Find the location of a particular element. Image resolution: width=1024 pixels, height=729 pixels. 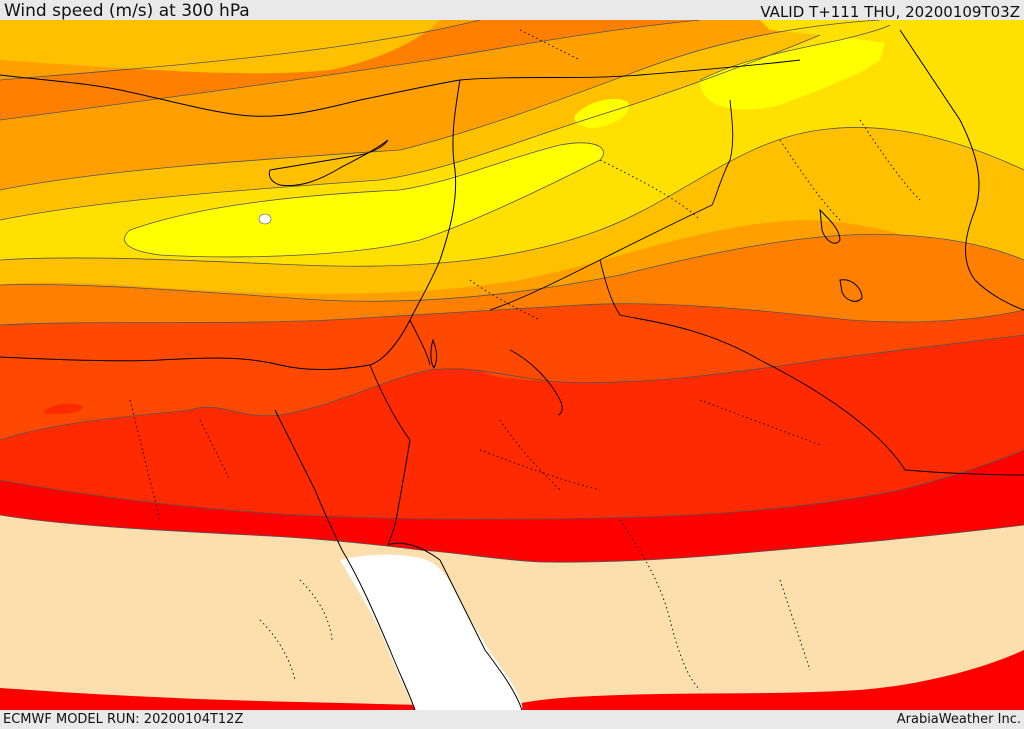

band-yellow-bright-ne is located at coordinates (795, 67).